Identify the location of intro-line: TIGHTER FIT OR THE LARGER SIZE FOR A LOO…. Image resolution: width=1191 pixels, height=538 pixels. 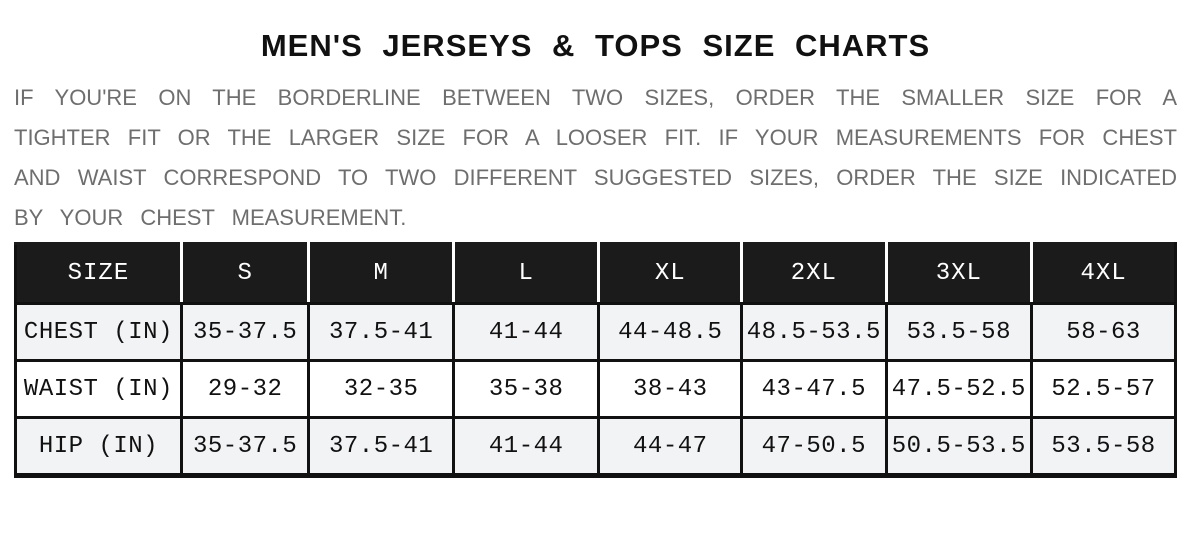
(595, 137).